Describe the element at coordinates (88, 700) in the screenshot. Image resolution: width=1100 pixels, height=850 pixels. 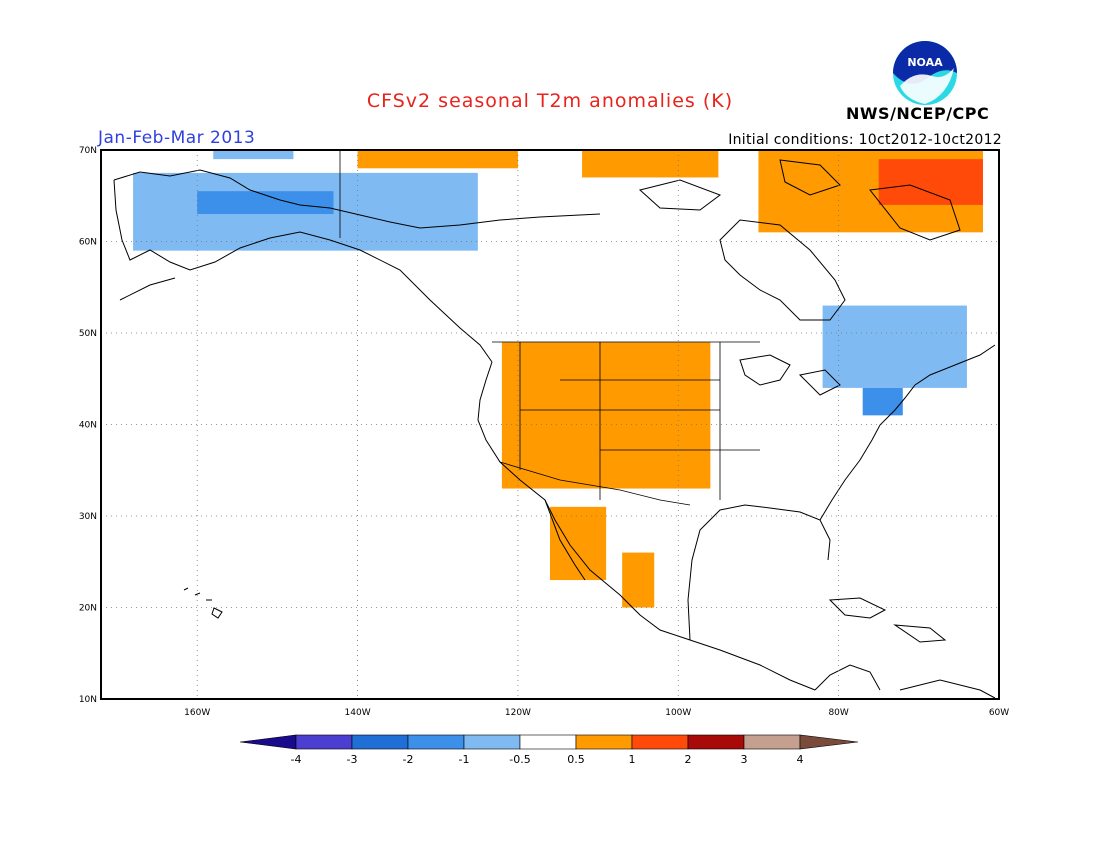
I see `lat-tick-label: 10N` at that location.